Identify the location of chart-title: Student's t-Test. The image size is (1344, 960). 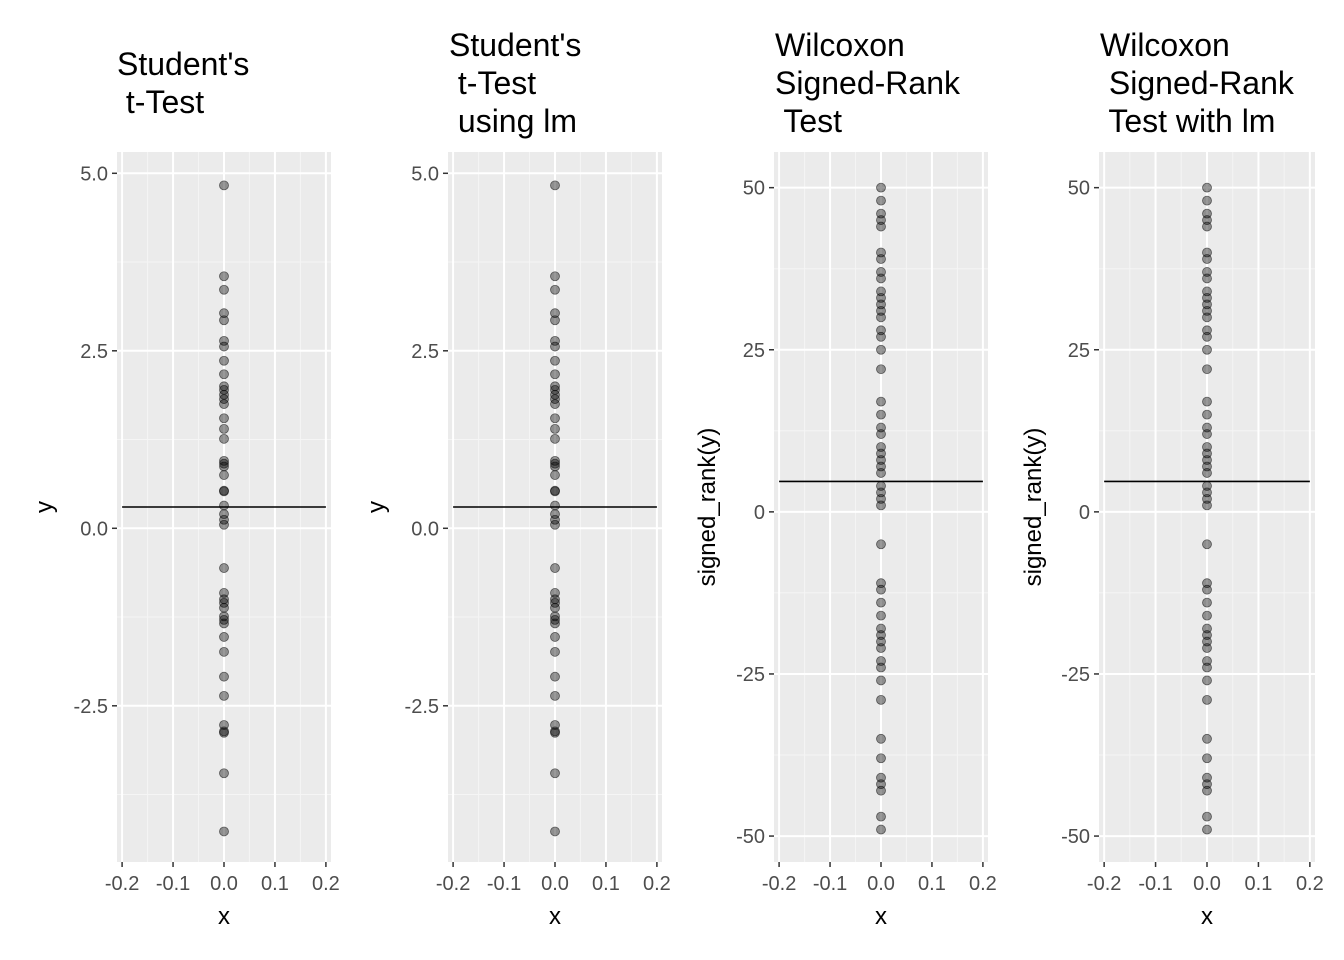
(183, 83).